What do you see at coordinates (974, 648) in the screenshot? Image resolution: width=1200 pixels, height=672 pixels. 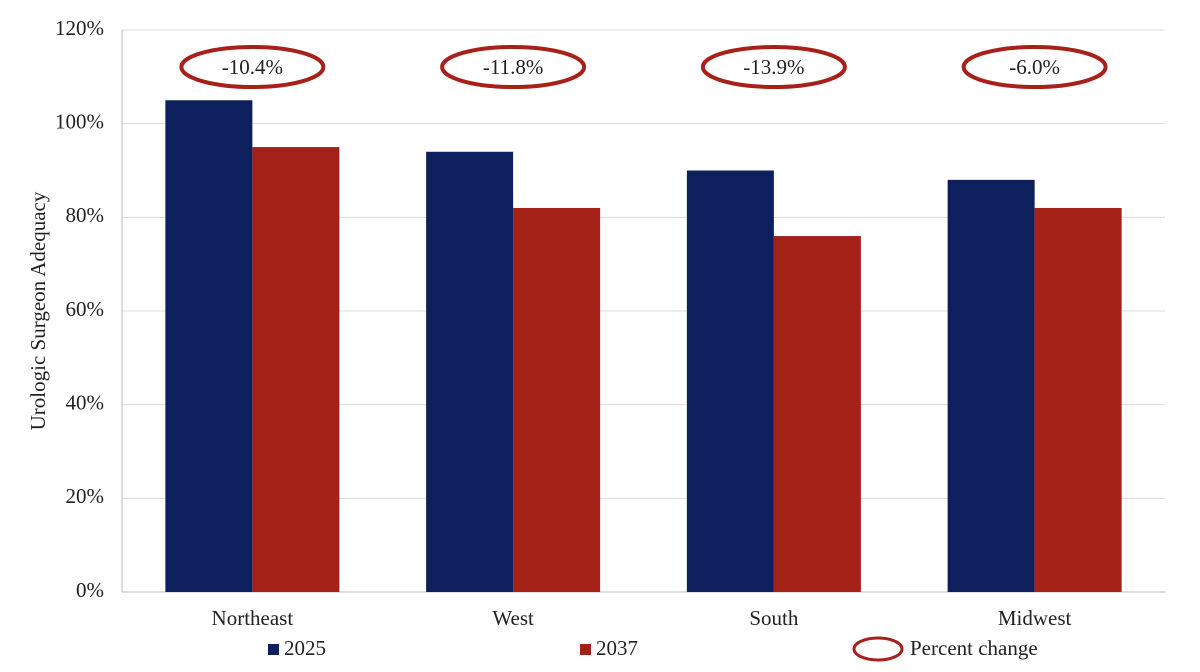 I see `legend-label: Percent change` at bounding box center [974, 648].